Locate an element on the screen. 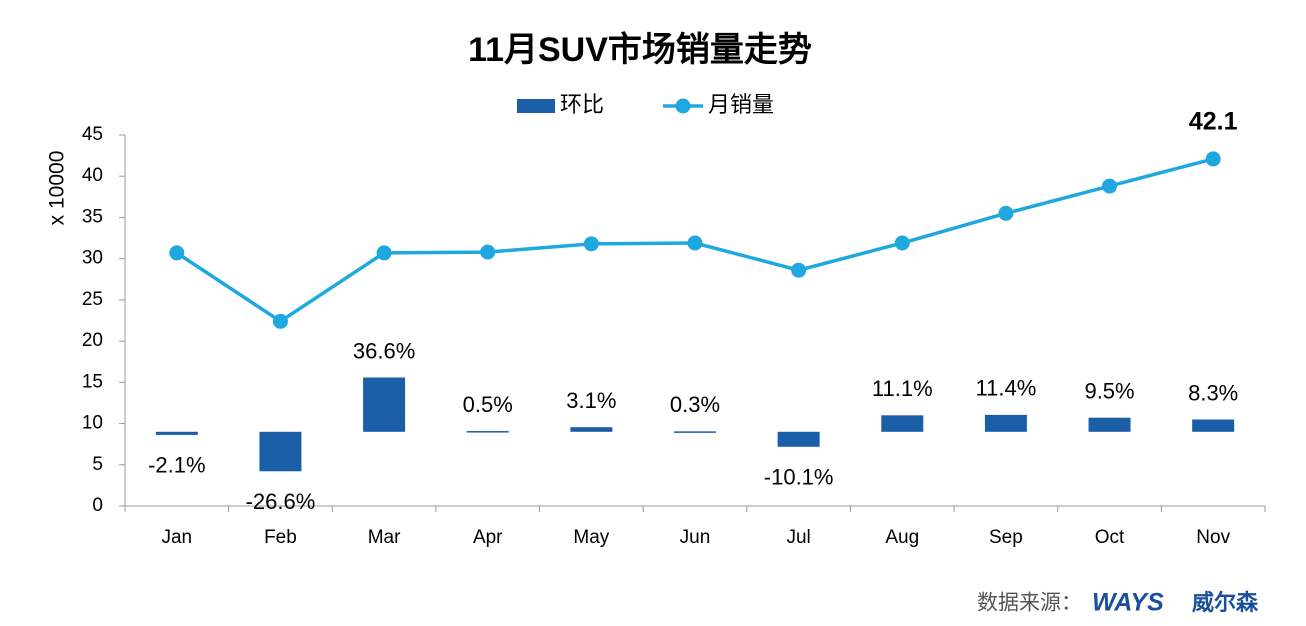 The width and height of the screenshot is (1306, 626). y-tick-label: 10 is located at coordinates (92, 423).